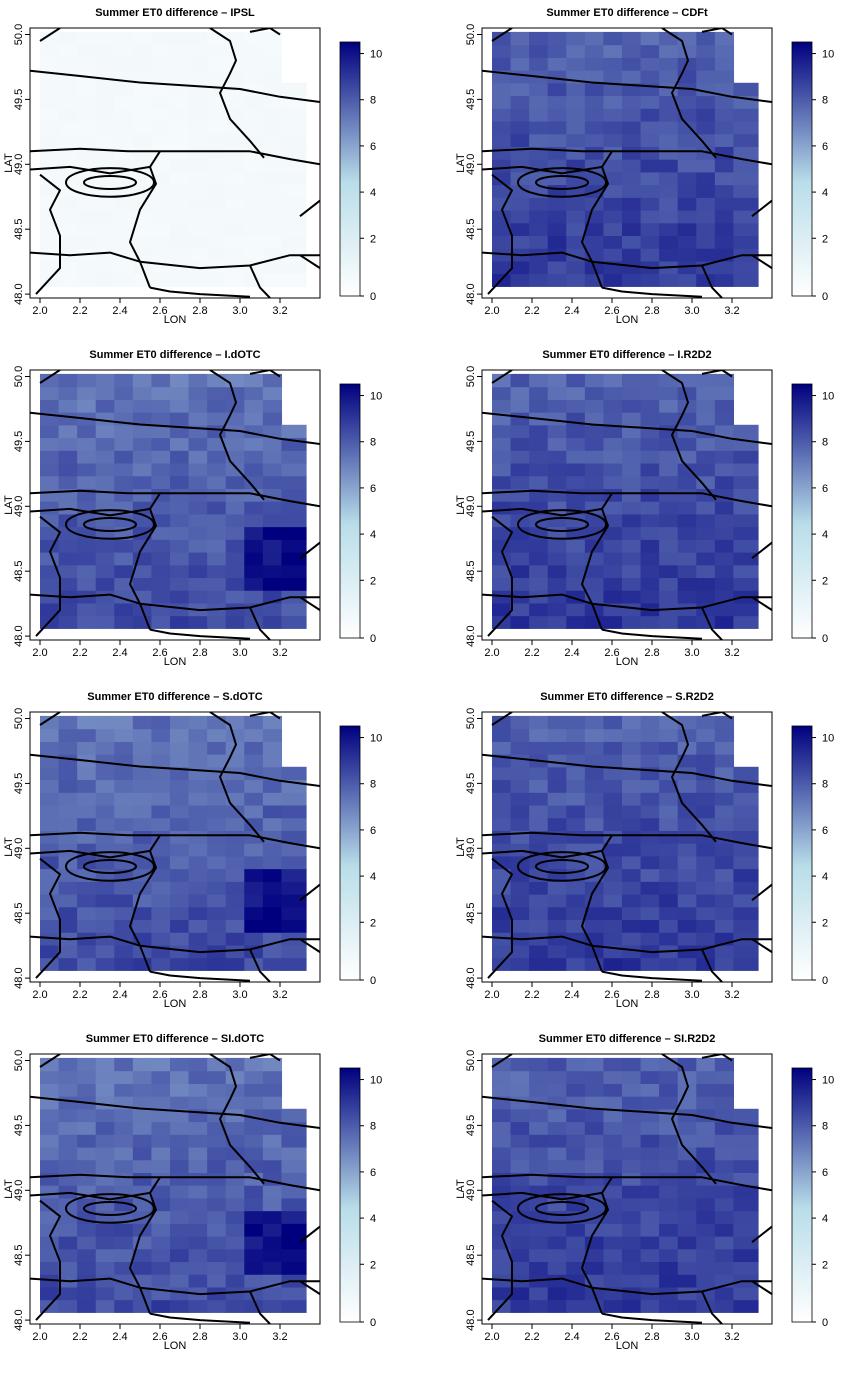  Describe the element at coordinates (119, 995) in the screenshot. I see `x-tick-label: 2.4` at that location.